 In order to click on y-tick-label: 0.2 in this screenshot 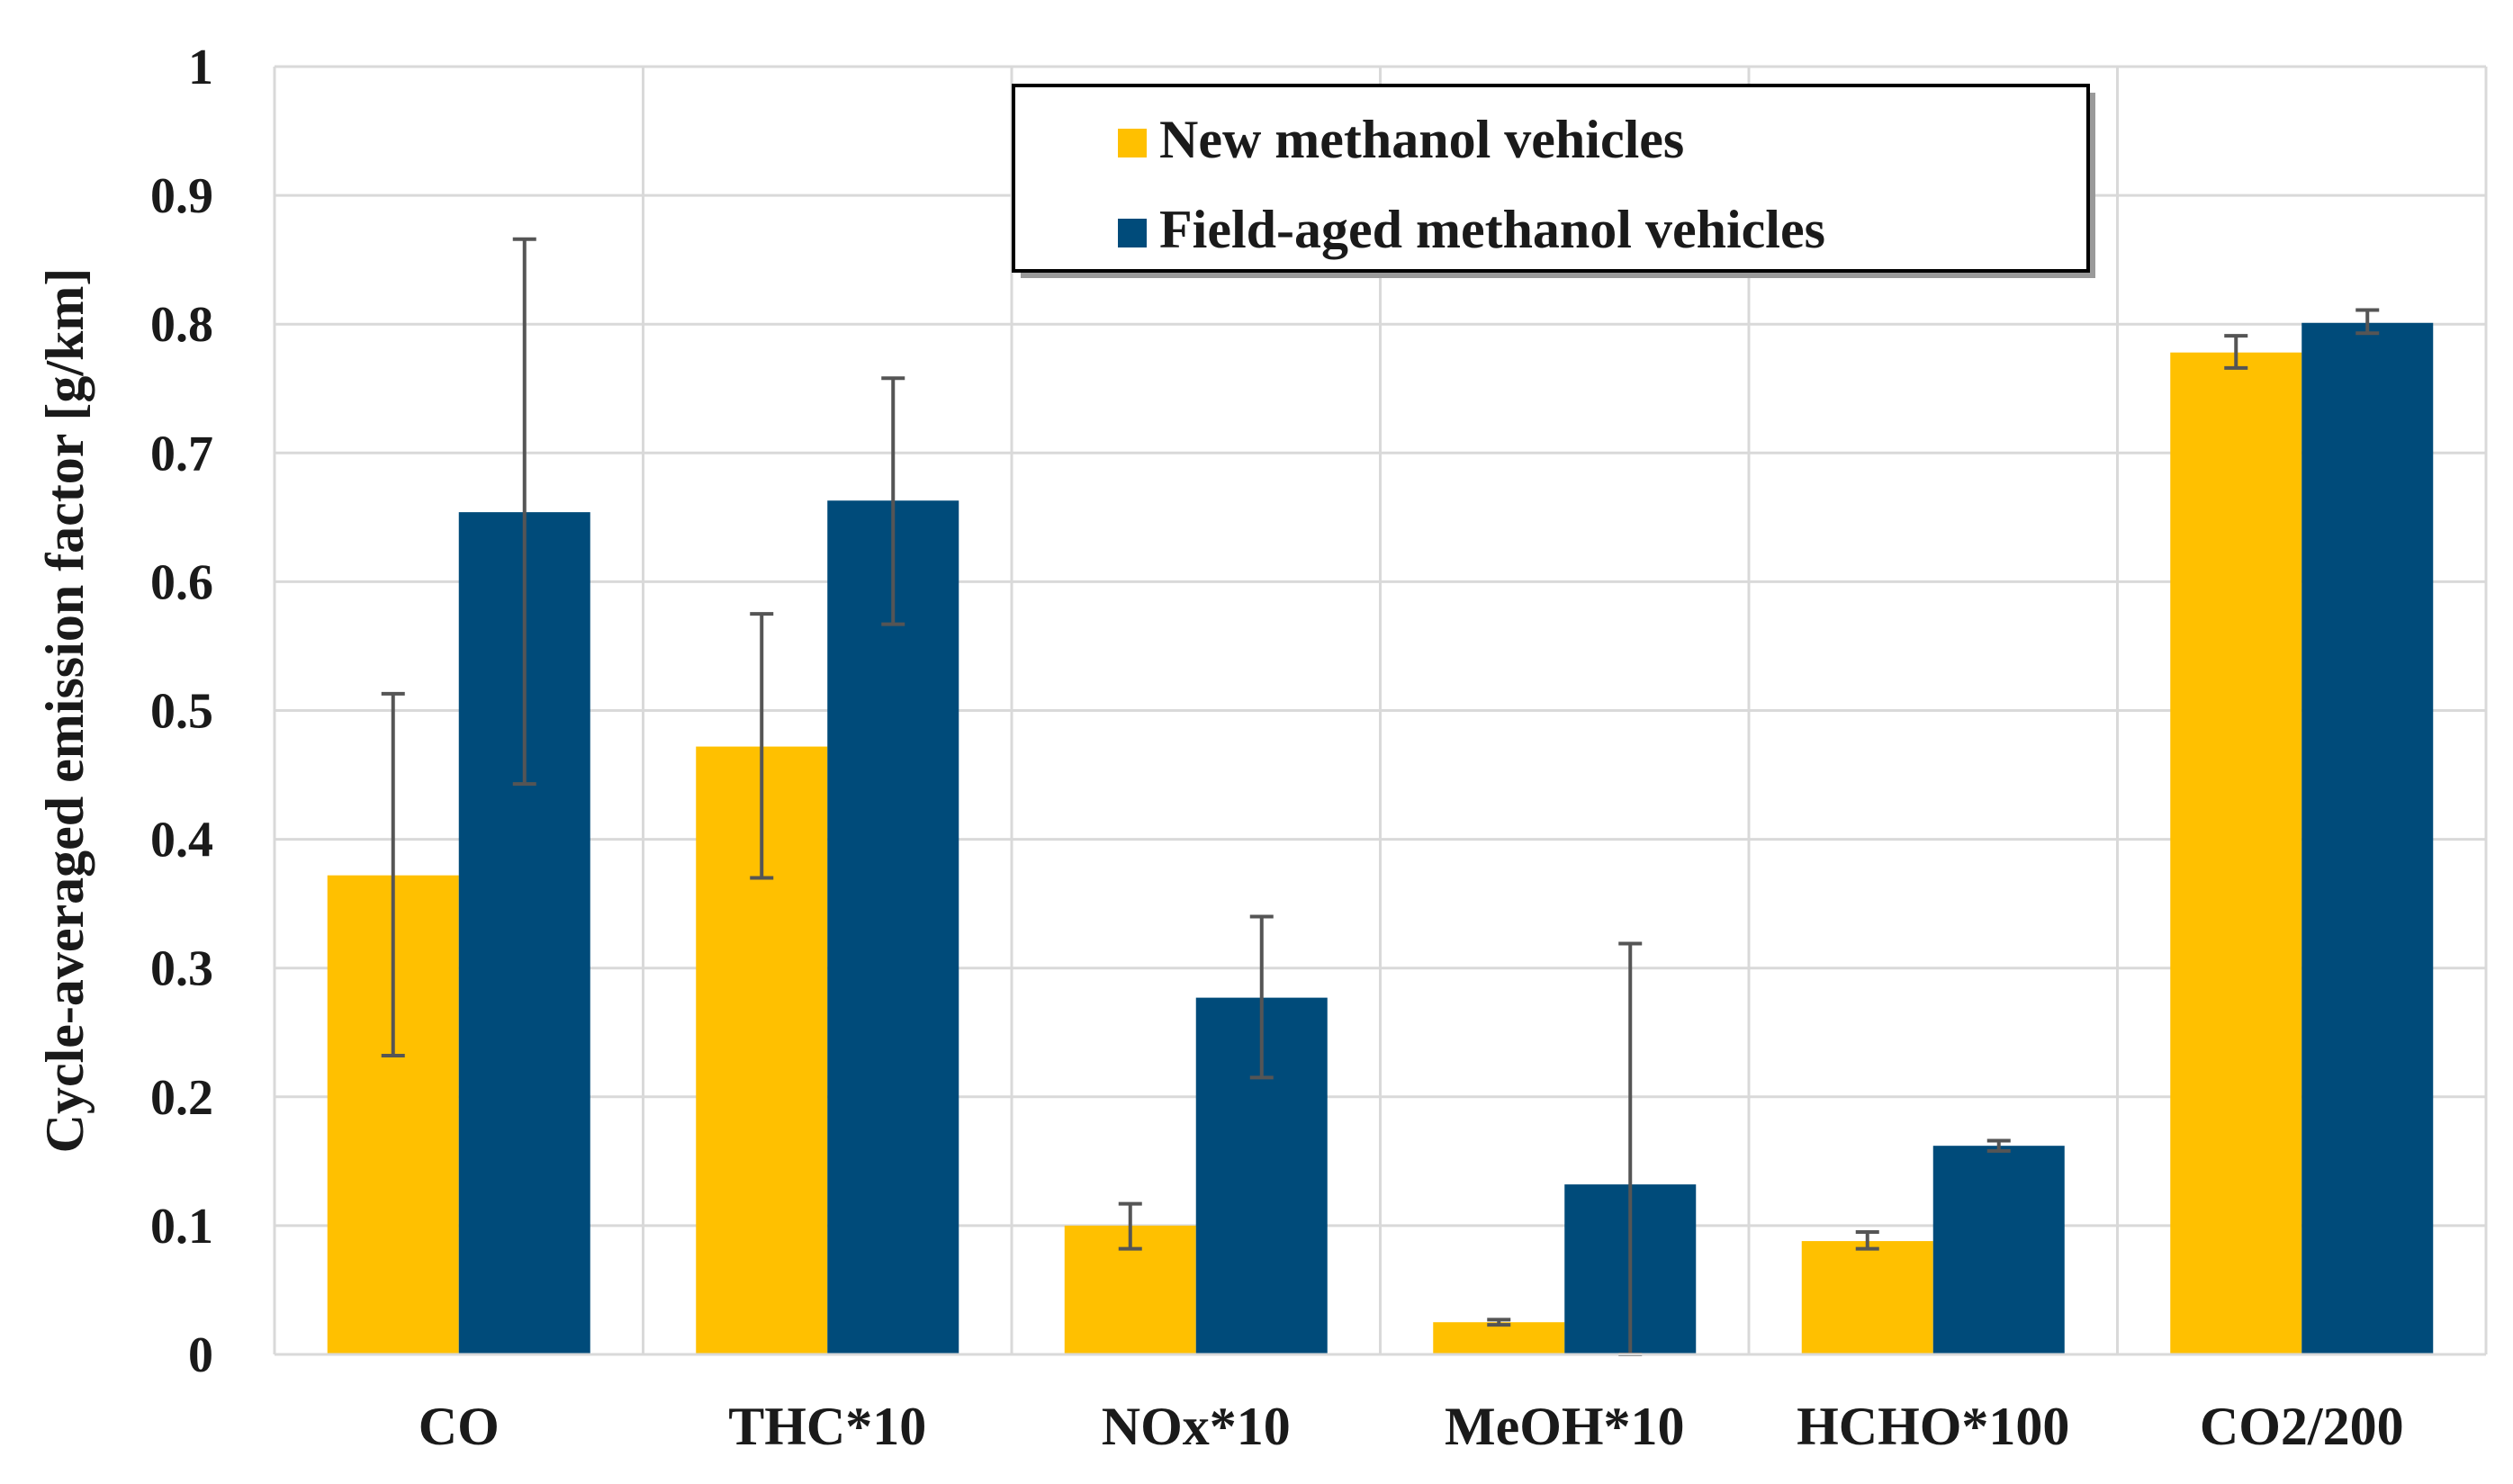, I will do `click(181, 1098)`.